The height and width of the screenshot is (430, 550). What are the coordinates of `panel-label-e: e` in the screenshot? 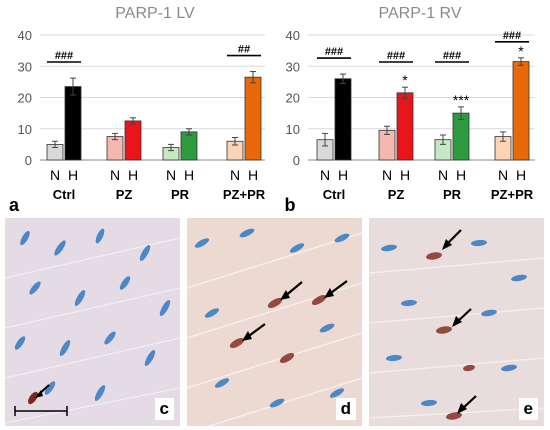 It's located at (528, 409).